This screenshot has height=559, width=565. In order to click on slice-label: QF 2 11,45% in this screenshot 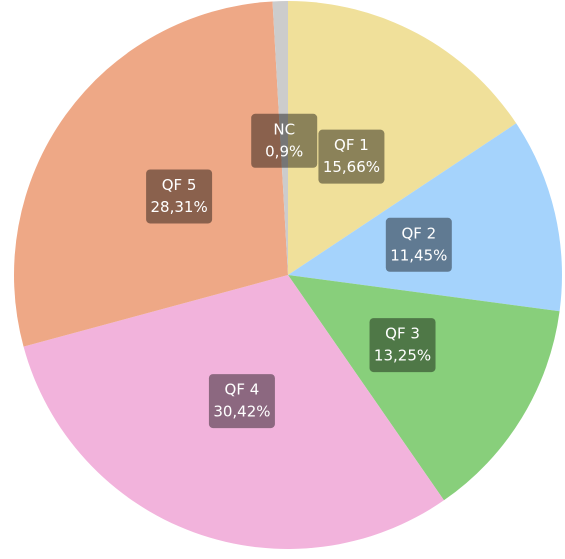, I will do `click(418, 244)`.